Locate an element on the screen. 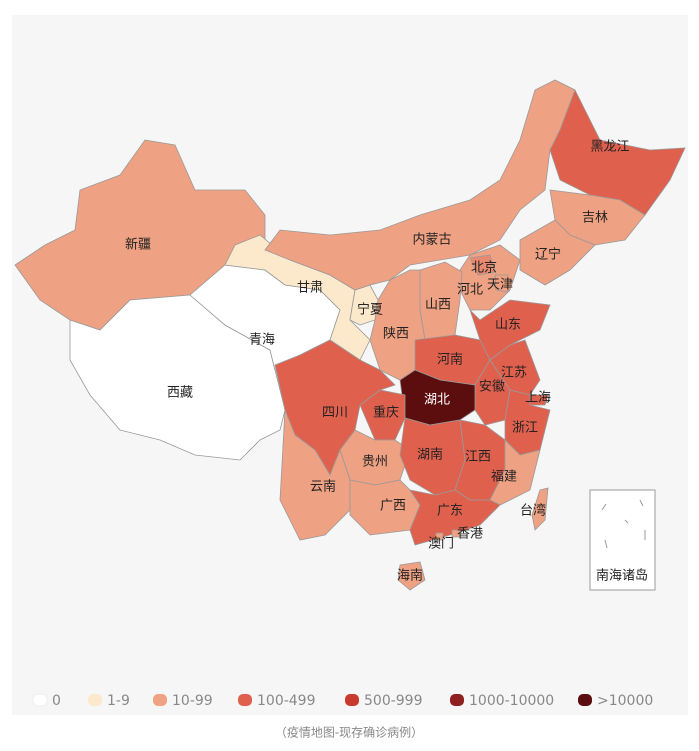  region-label: 宁夏 is located at coordinates (370, 310).